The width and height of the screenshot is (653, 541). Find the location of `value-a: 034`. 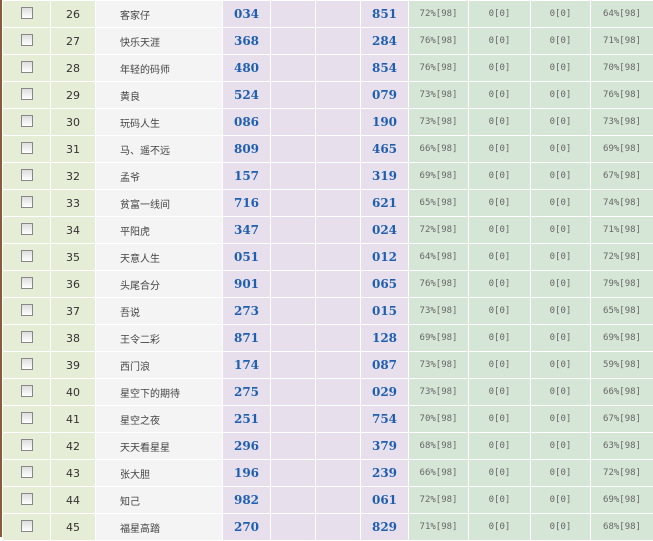

value-a: 034 is located at coordinates (247, 14).